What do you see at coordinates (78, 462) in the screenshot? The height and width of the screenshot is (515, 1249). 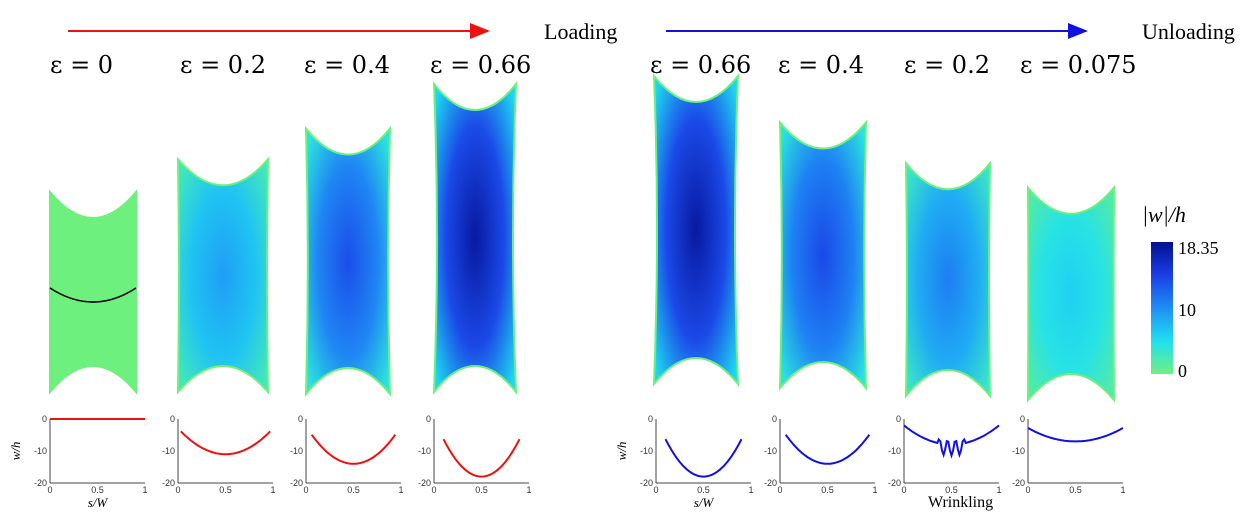 I see `deflection-plot-1: 0-10-200 0.5 1w/hs/W` at bounding box center [78, 462].